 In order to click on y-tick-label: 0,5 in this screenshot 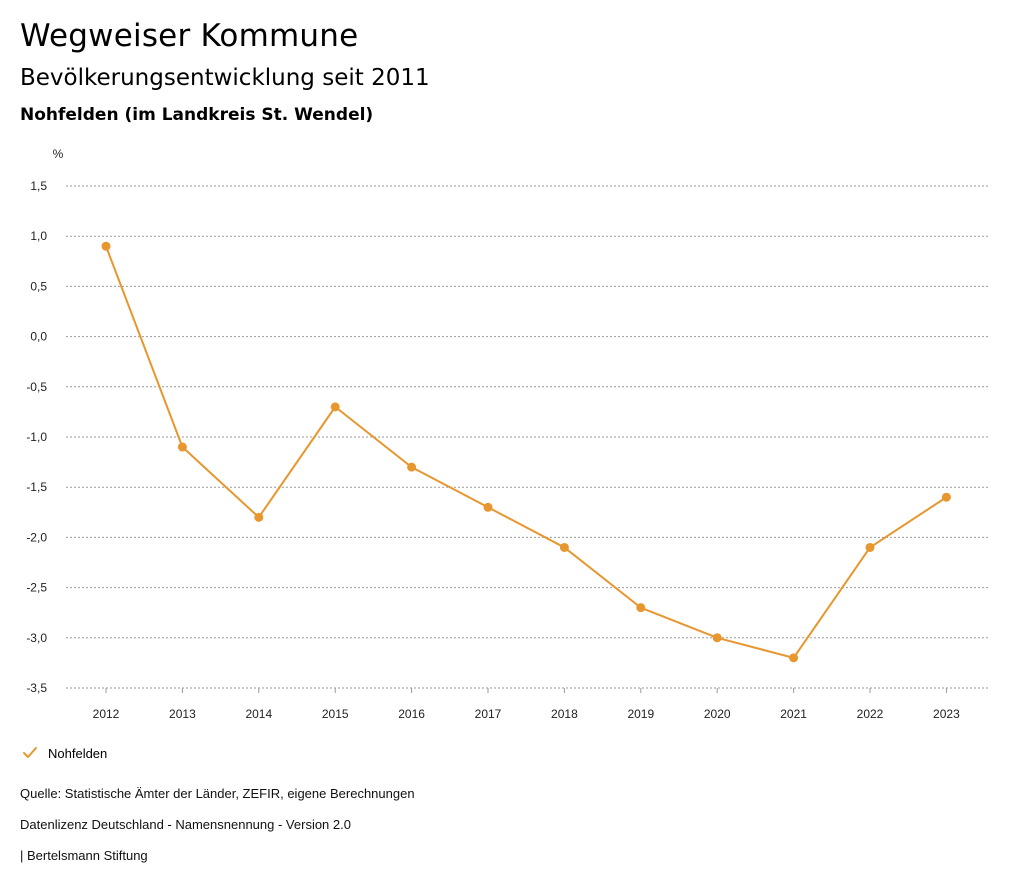, I will do `click(38, 286)`.